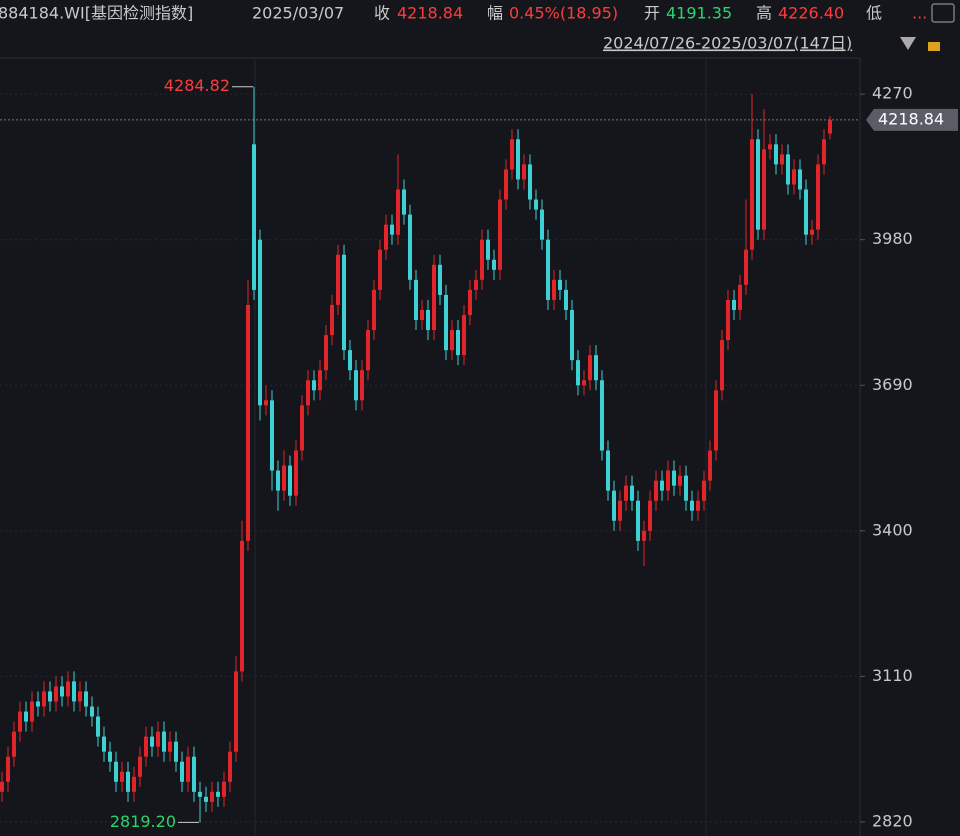  What do you see at coordinates (943, 13) in the screenshot?
I see `wp-icon` at bounding box center [943, 13].